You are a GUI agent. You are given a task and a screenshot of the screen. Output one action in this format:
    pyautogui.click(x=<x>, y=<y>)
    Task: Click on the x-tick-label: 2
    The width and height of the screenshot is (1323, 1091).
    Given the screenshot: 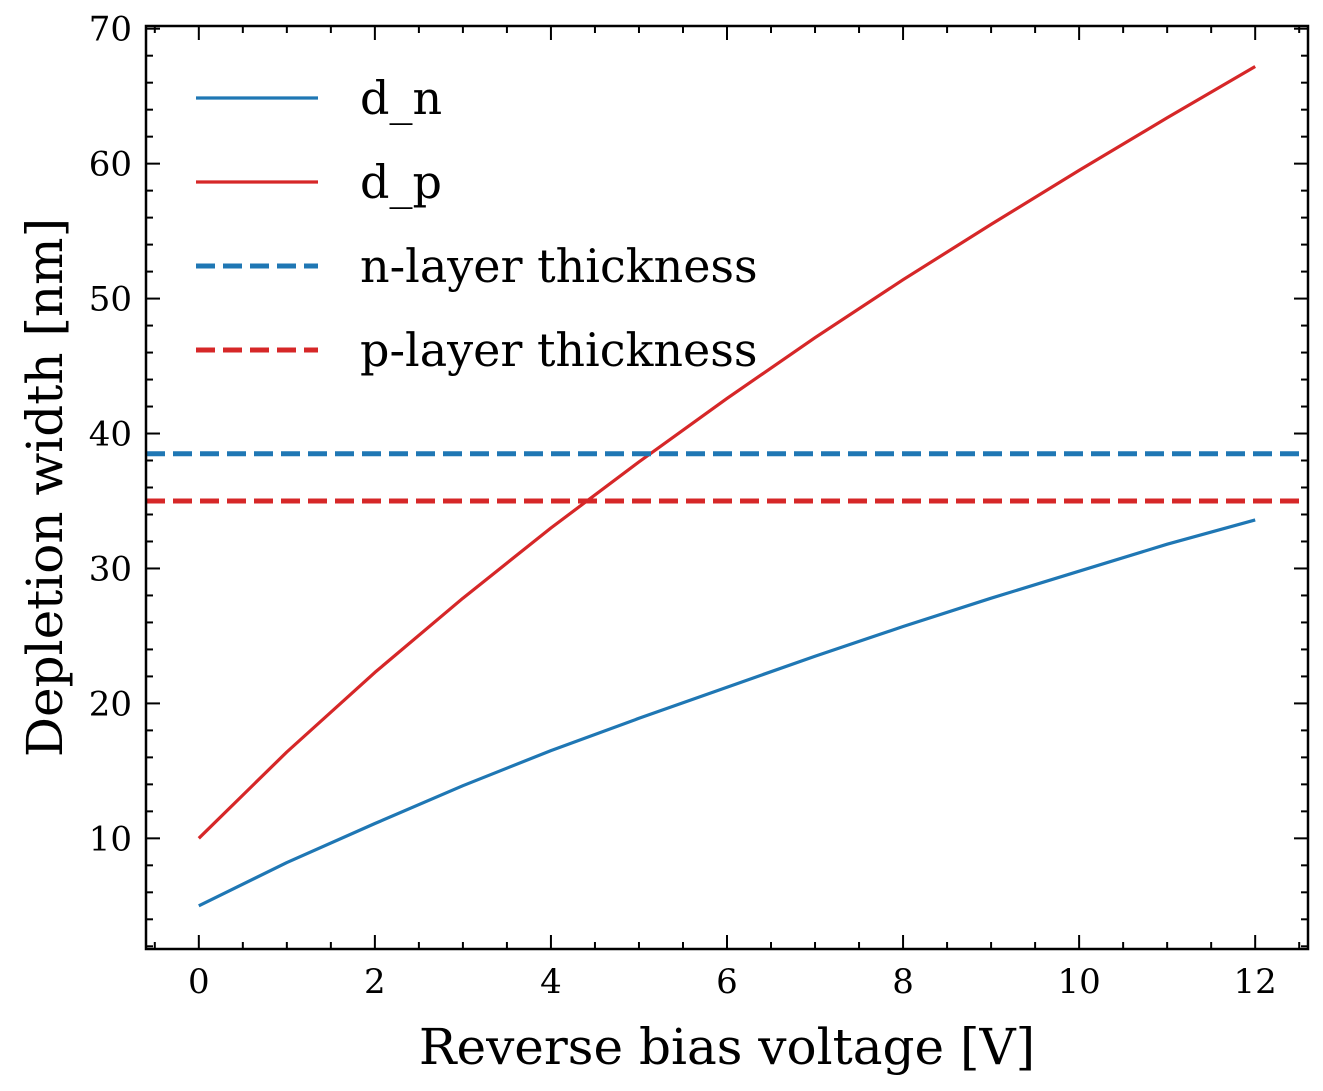 What is the action you would take?
    pyautogui.click(x=375, y=982)
    